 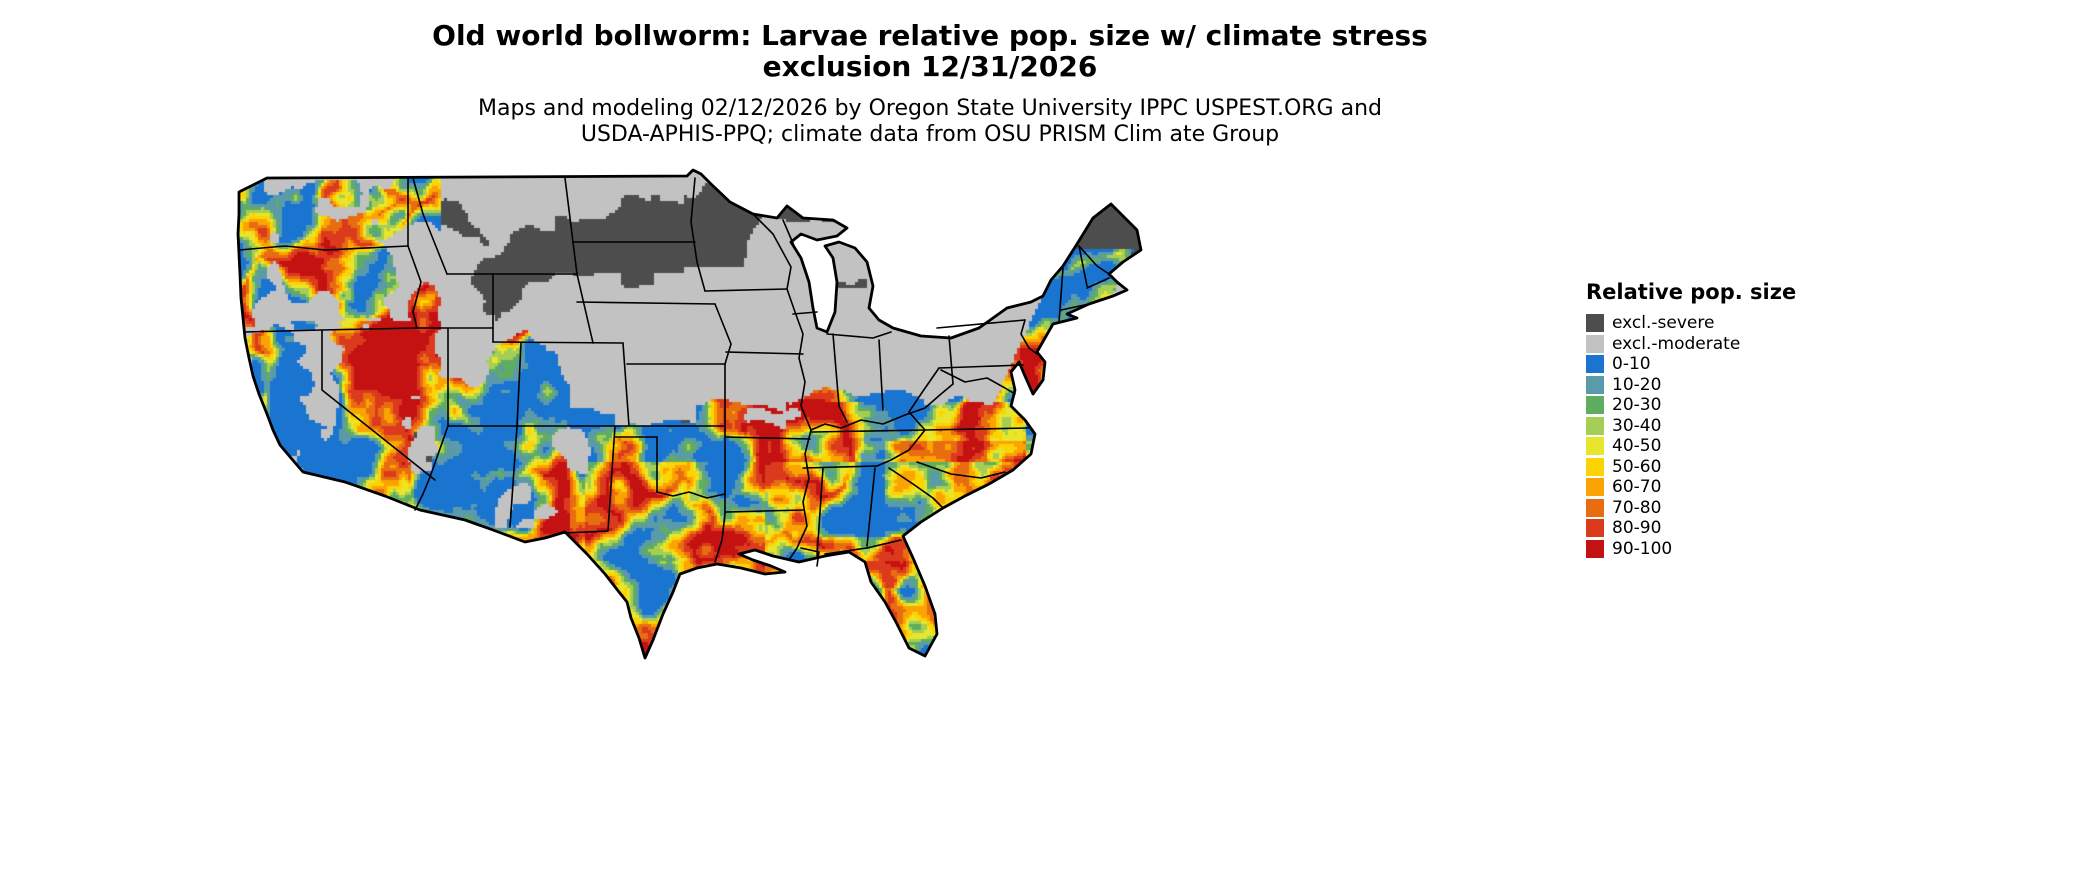 I want to click on legend-title: Relative pop. size, so click(x=1691, y=292).